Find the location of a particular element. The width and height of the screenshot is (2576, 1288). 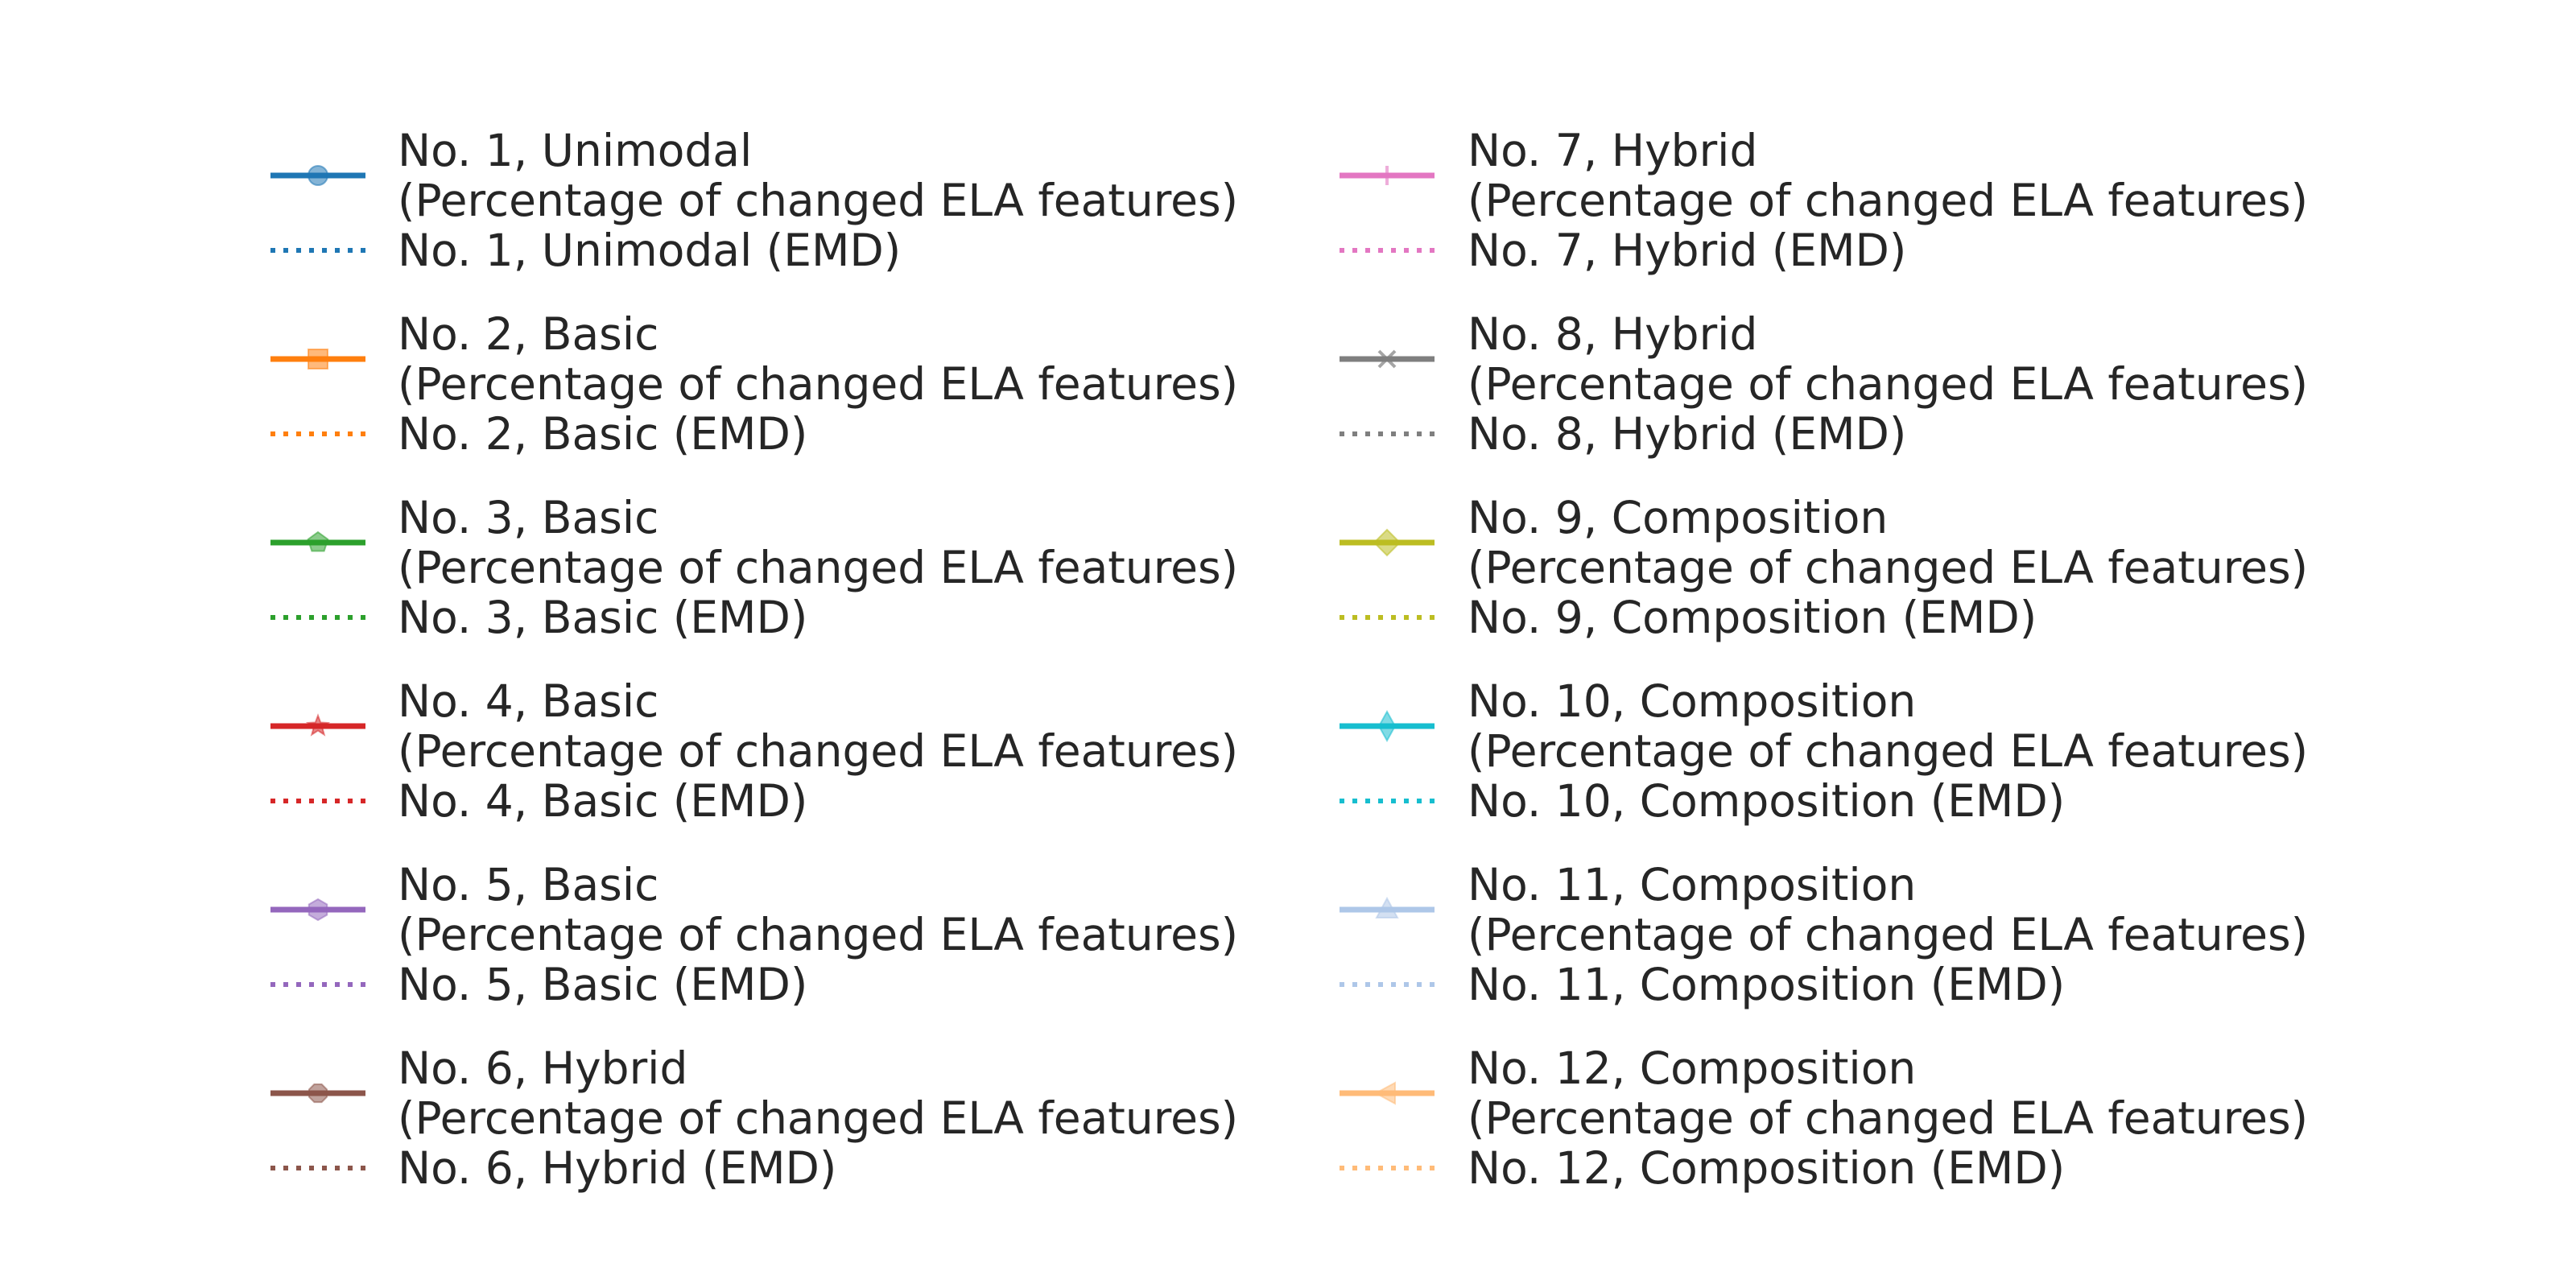

legend-label: No. 1, Unimodal (EMD) is located at coordinates (650, 250).